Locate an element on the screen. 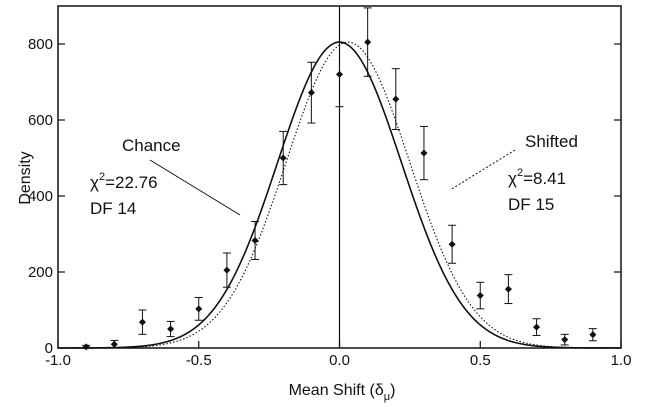 Image resolution: width=649 pixels, height=407 pixels. x-axis-title: Mean Shift (δμ) is located at coordinates (342, 392).